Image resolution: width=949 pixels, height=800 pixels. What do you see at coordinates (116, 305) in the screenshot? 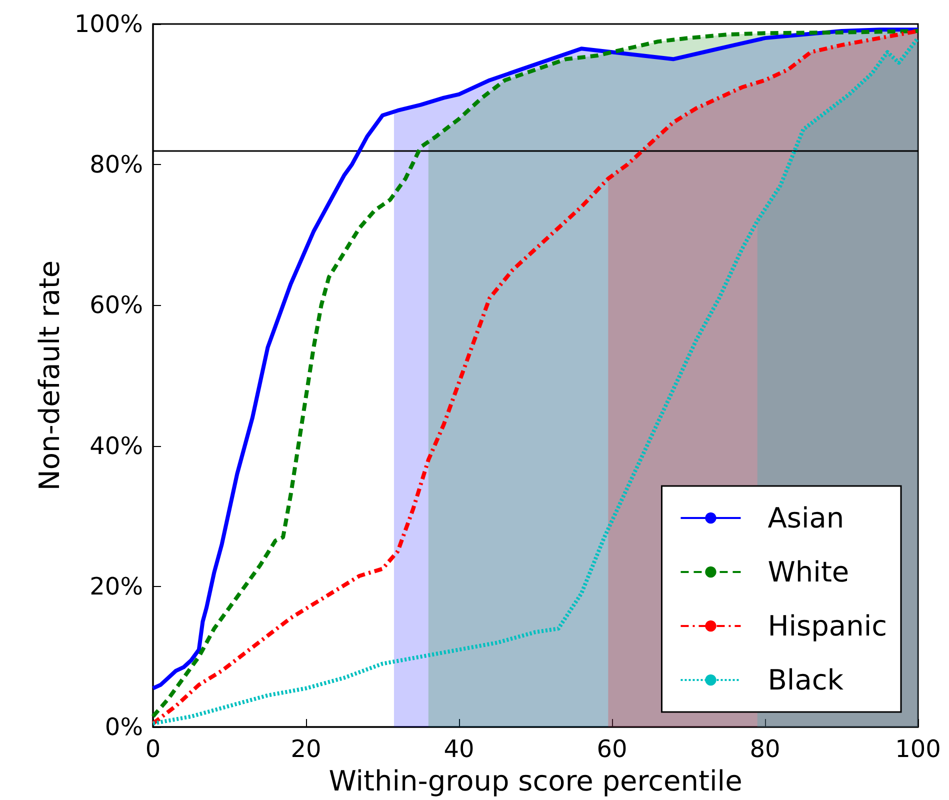
I see `y-tick-label: 60%` at bounding box center [116, 305].